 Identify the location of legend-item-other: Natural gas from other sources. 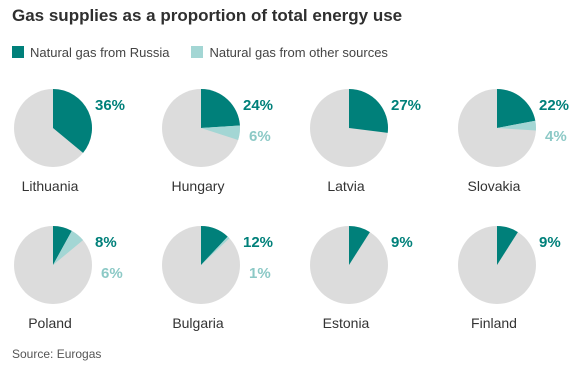
(289, 52).